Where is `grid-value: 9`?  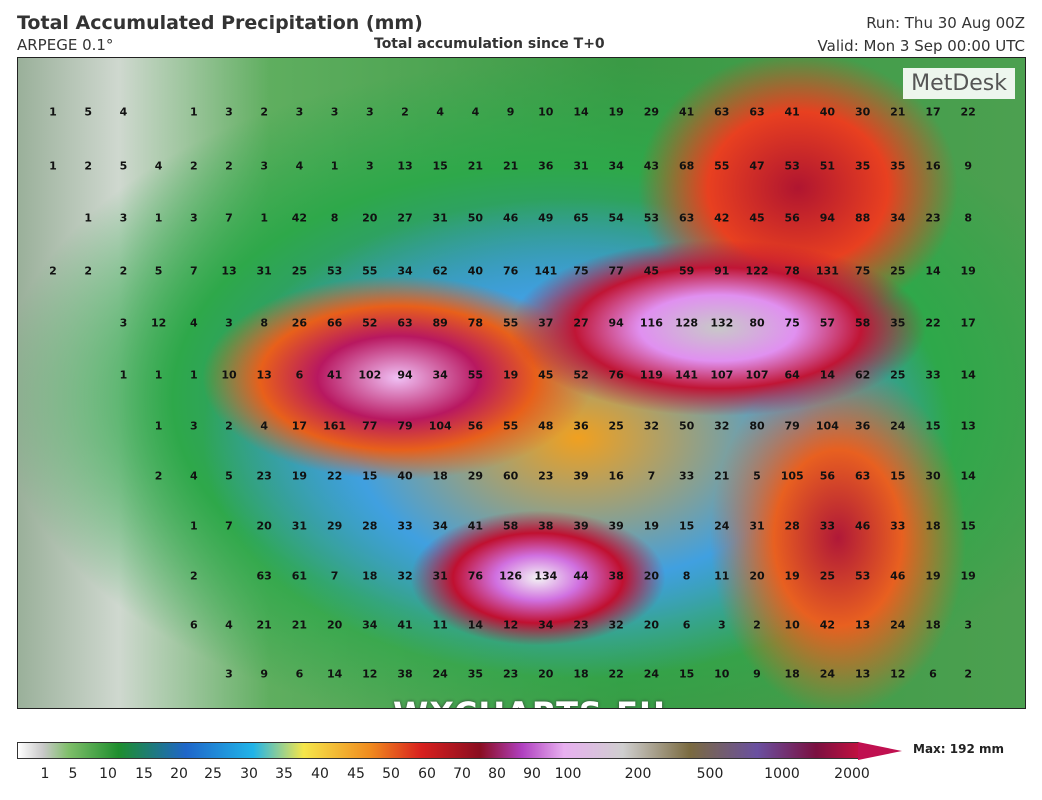
grid-value: 9 is located at coordinates (757, 674).